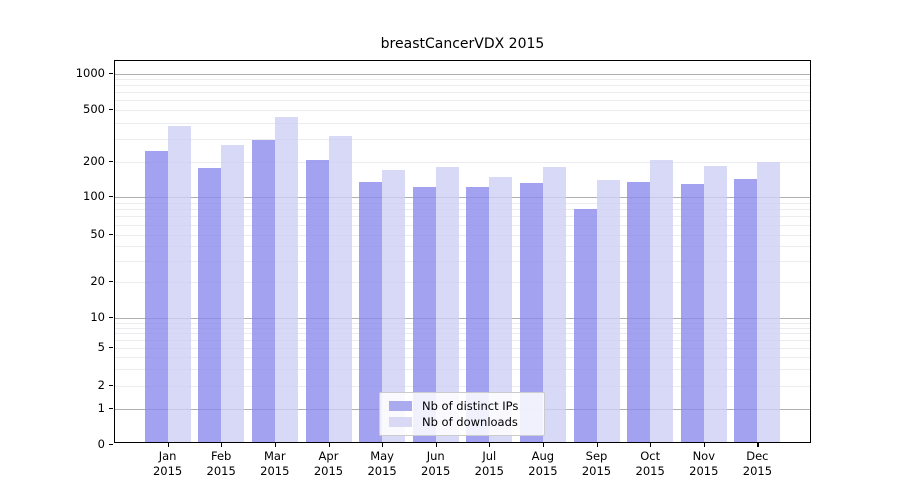 Image resolution: width=900 pixels, height=500 pixels. Describe the element at coordinates (179, 283) in the screenshot. I see `bar-downloads-jan` at that location.